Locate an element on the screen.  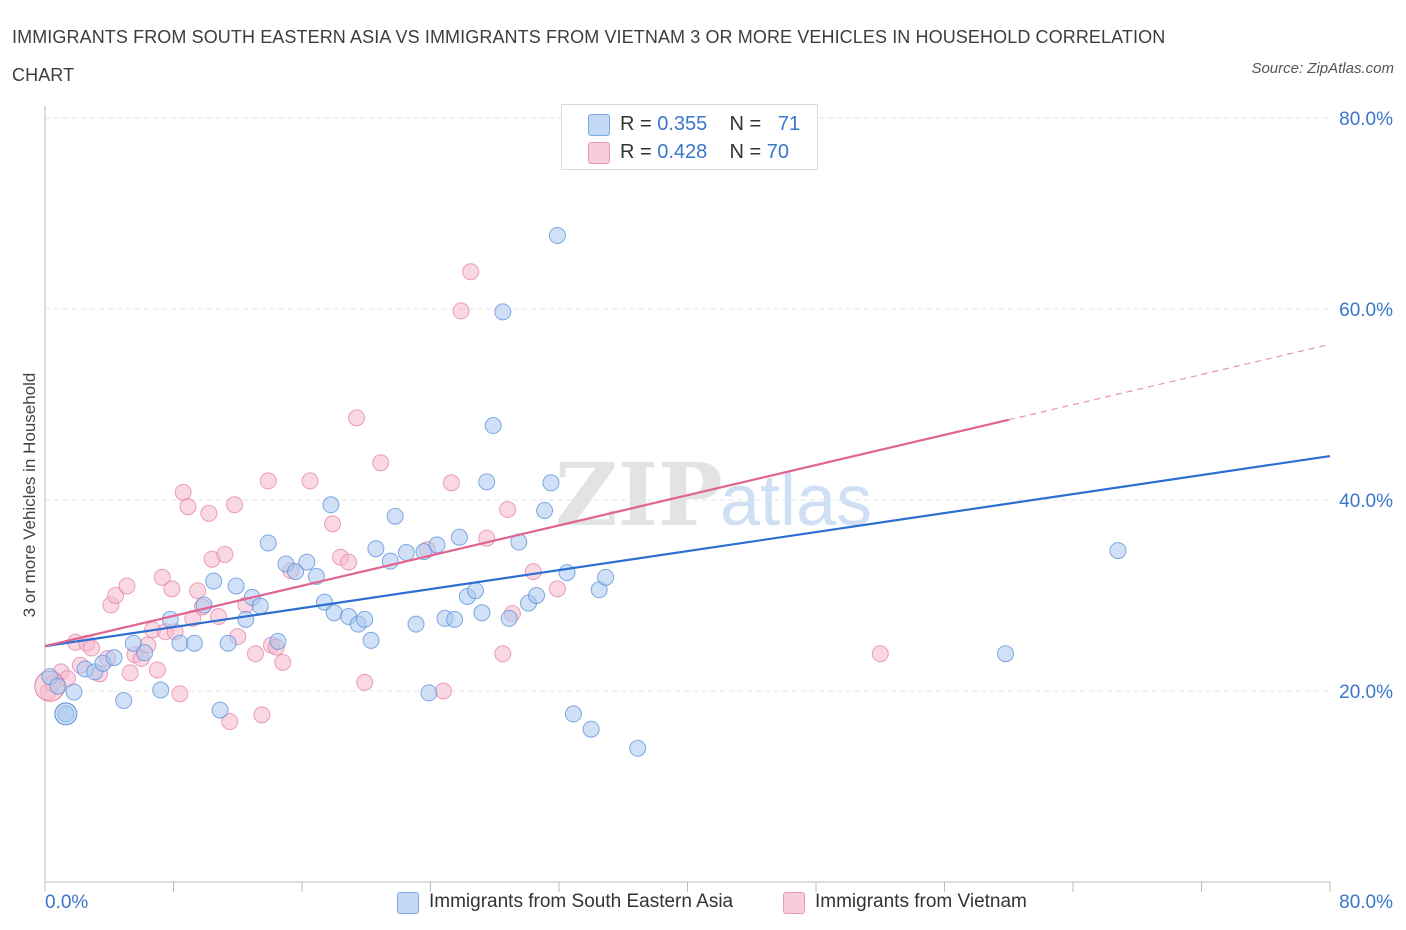
y-tick-labels: 20.0% 40.0% 60.0% 80.0% is located at coordinates (1366, 406).